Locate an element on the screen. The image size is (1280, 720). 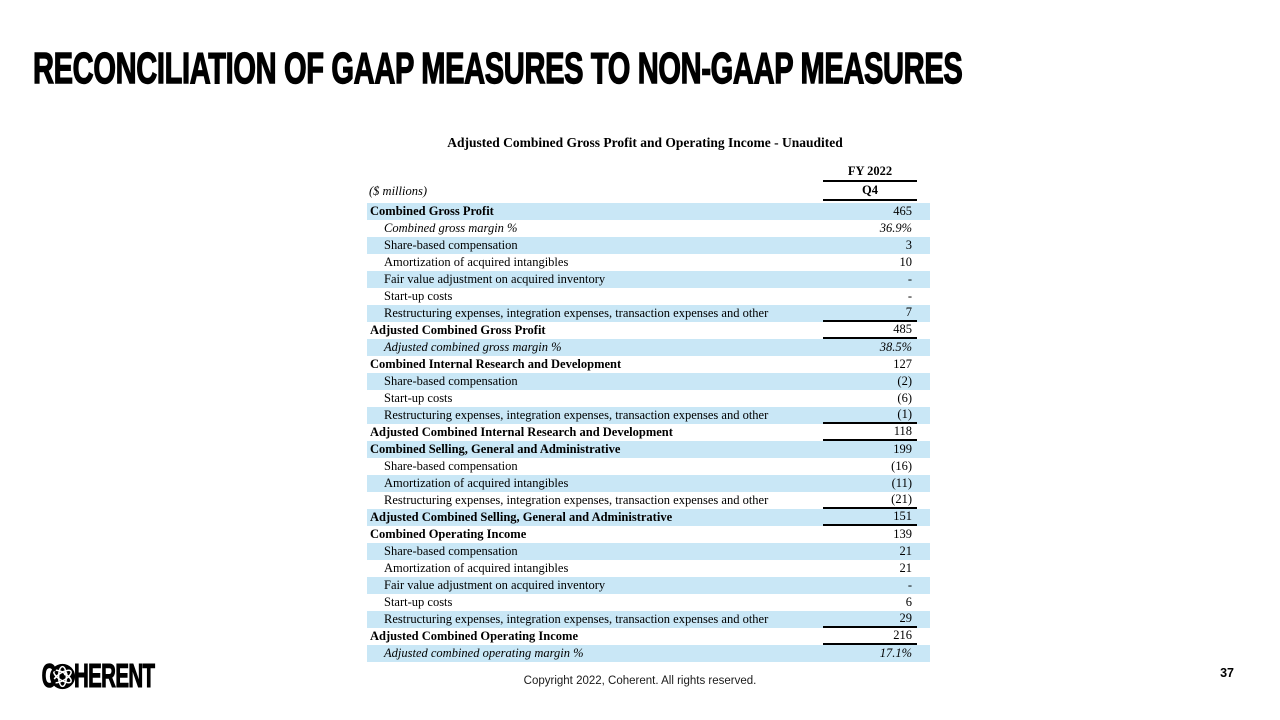
row-label: Combined gross margin % is located at coordinates (451, 228).